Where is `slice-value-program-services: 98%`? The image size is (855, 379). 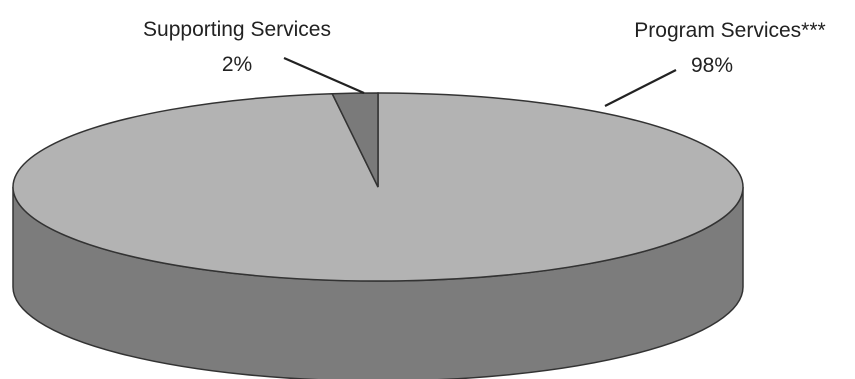
slice-value-program-services: 98% is located at coordinates (712, 65).